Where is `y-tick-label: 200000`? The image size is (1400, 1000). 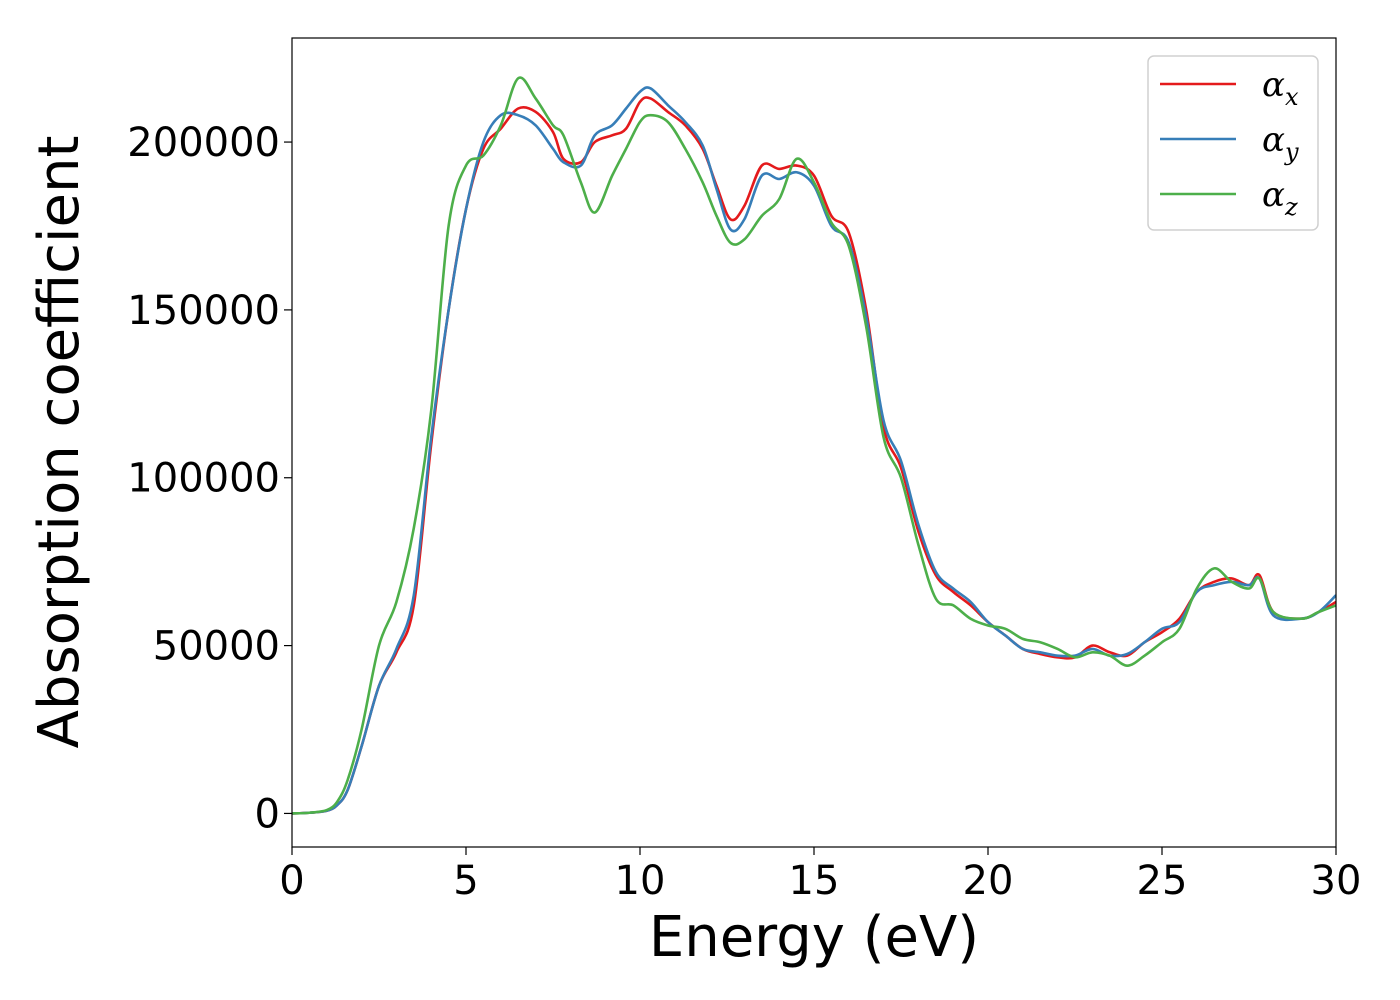 y-tick-label: 200000 is located at coordinates (203, 143).